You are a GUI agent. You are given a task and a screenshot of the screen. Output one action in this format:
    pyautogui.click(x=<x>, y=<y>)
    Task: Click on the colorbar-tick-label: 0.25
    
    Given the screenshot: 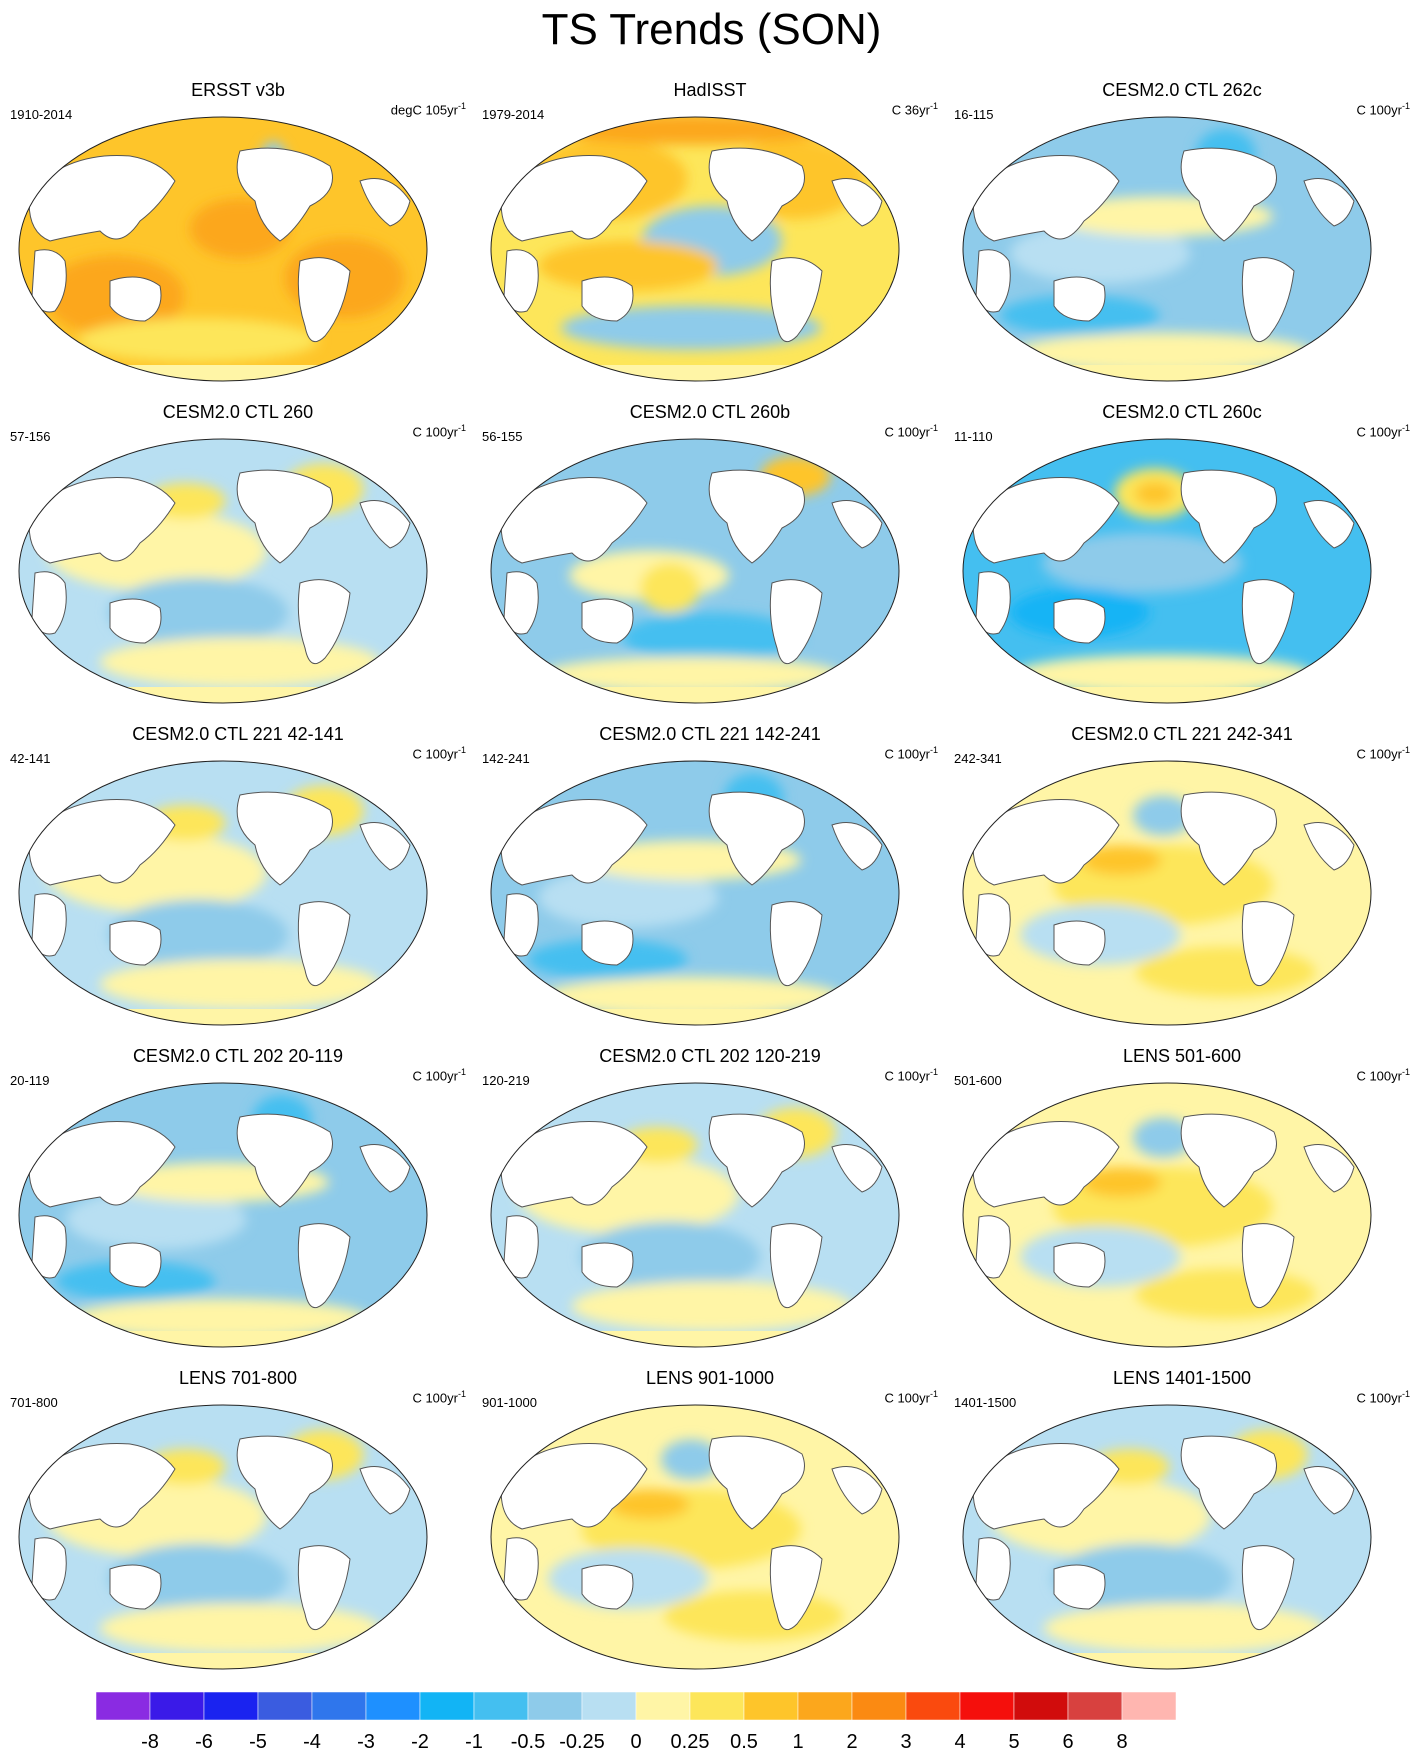 What is the action you would take?
    pyautogui.click(x=690, y=1742)
    